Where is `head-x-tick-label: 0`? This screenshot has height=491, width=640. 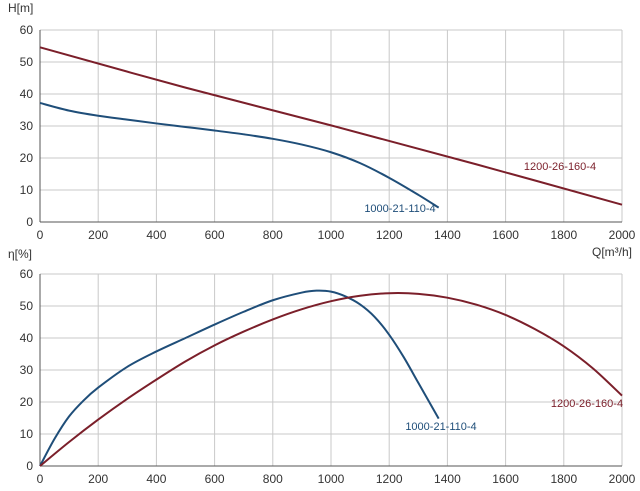 head-x-tick-label: 0 is located at coordinates (40, 235).